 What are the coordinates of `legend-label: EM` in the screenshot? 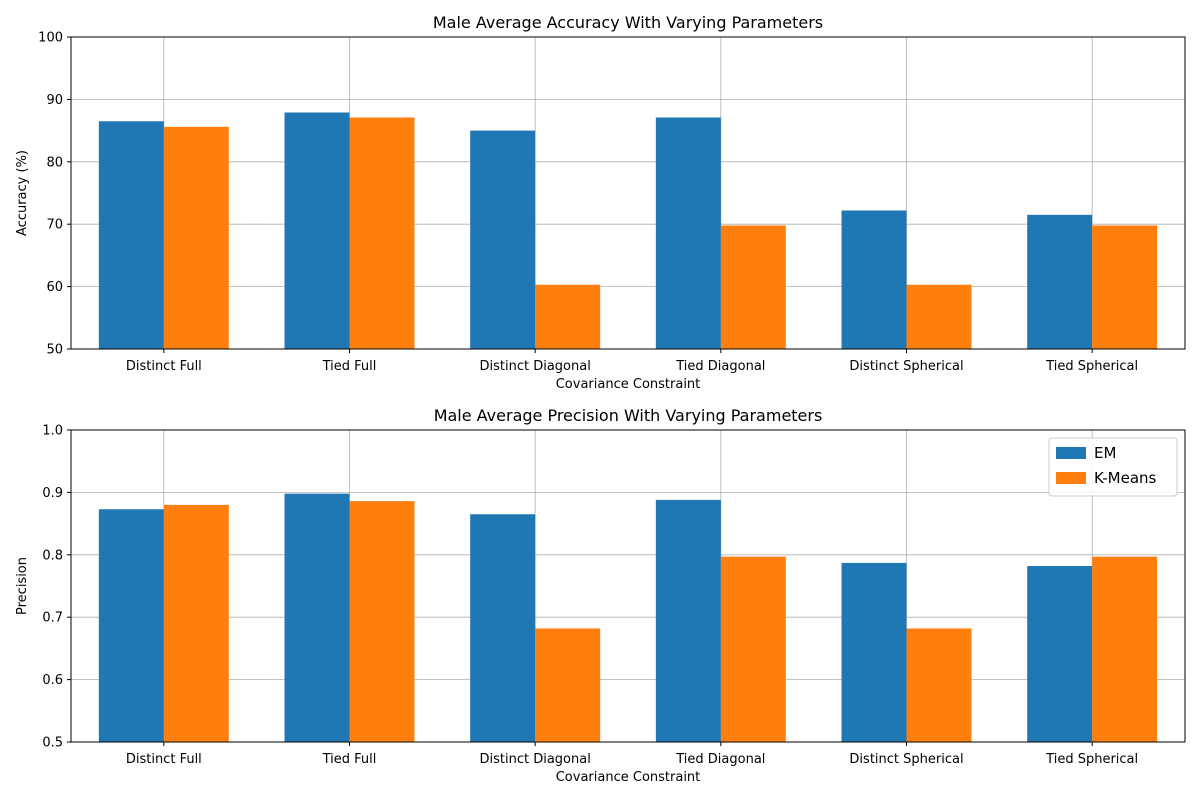 It's located at (1105, 453).